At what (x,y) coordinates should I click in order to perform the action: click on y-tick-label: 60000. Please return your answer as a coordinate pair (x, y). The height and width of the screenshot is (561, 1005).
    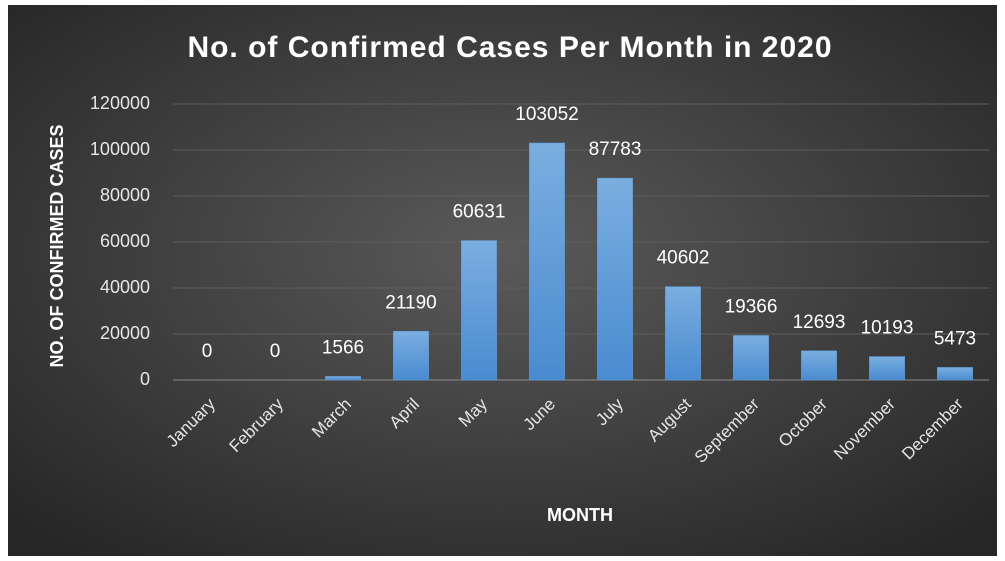
    Looking at the image, I should click on (125, 241).